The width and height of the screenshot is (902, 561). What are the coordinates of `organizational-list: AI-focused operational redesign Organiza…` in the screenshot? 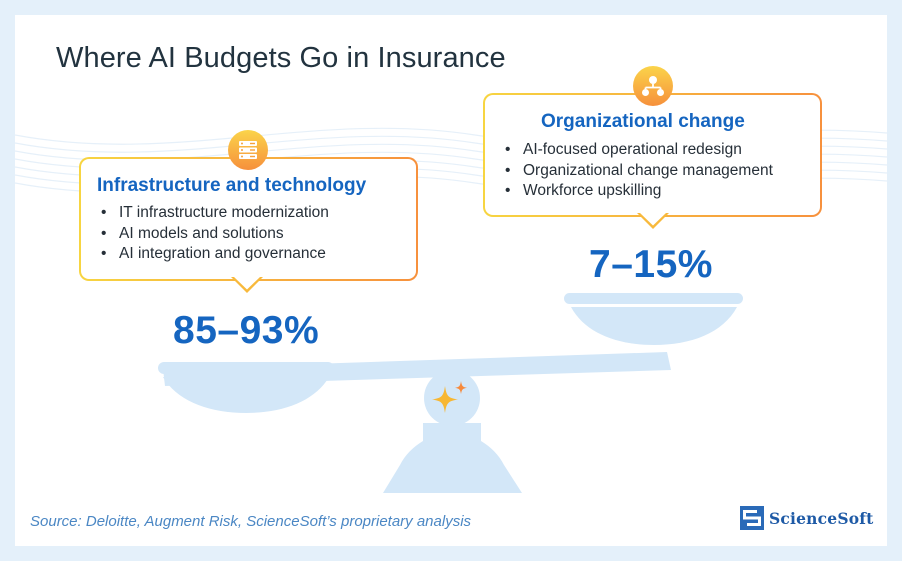 It's located at (637, 171).